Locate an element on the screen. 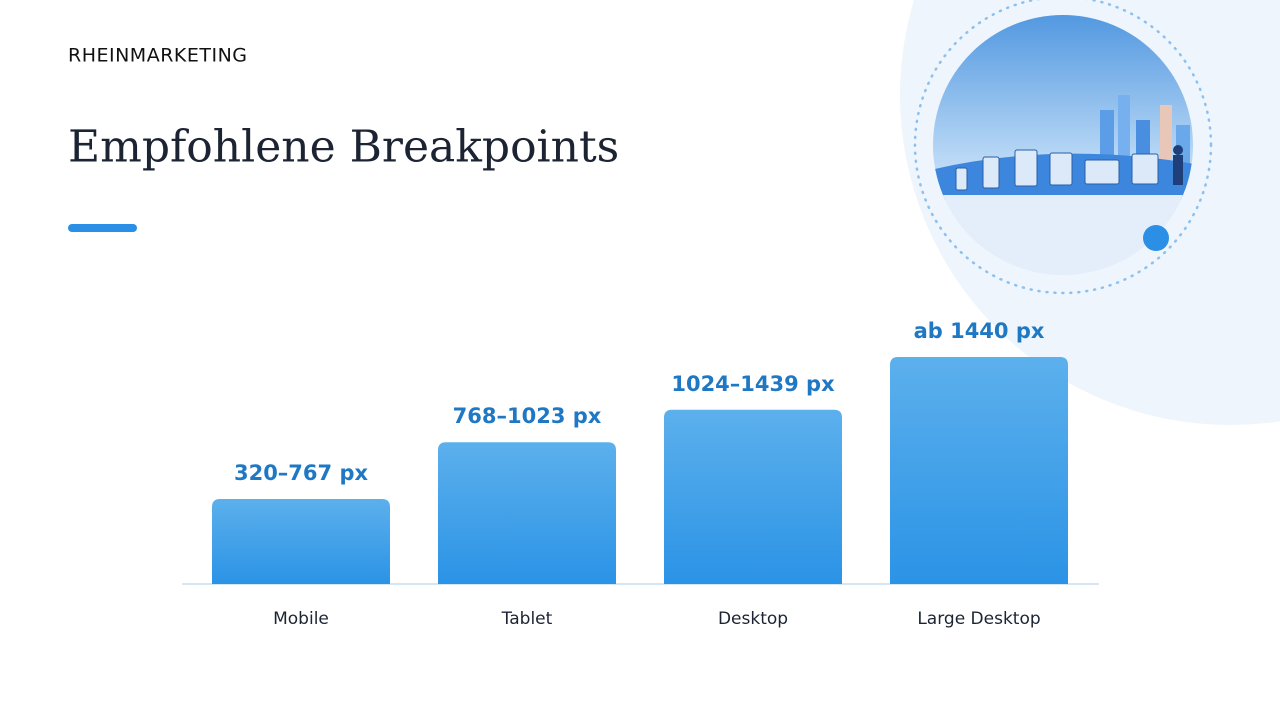 This screenshot has height=720, width=1280. title-underline is located at coordinates (102, 228).